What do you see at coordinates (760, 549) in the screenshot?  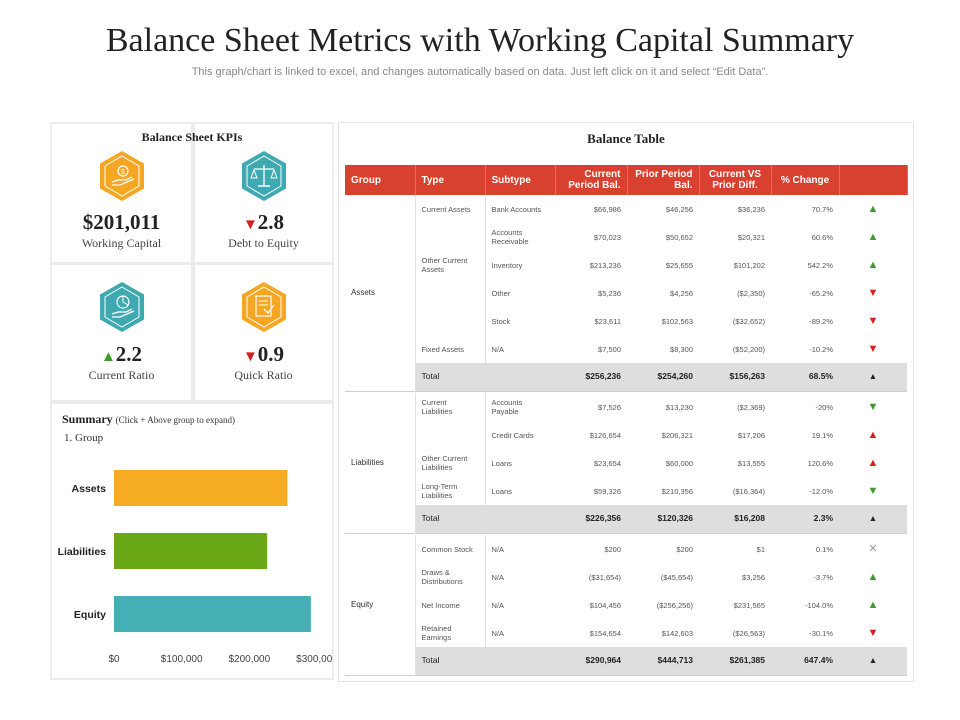 I see `diff-cell: $1` at bounding box center [760, 549].